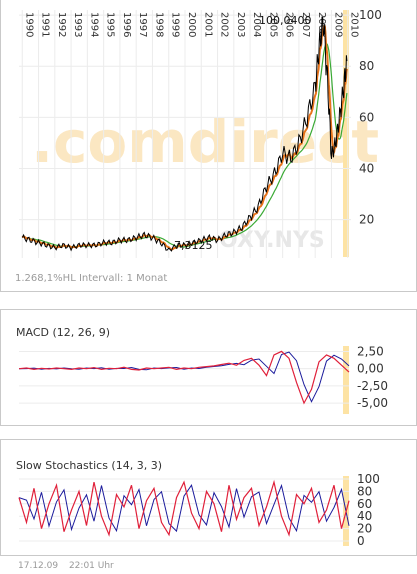 This screenshot has width=417, height=574. What do you see at coordinates (91, 566) in the screenshot?
I see `footer-time: 22:01 Uhr` at bounding box center [91, 566].